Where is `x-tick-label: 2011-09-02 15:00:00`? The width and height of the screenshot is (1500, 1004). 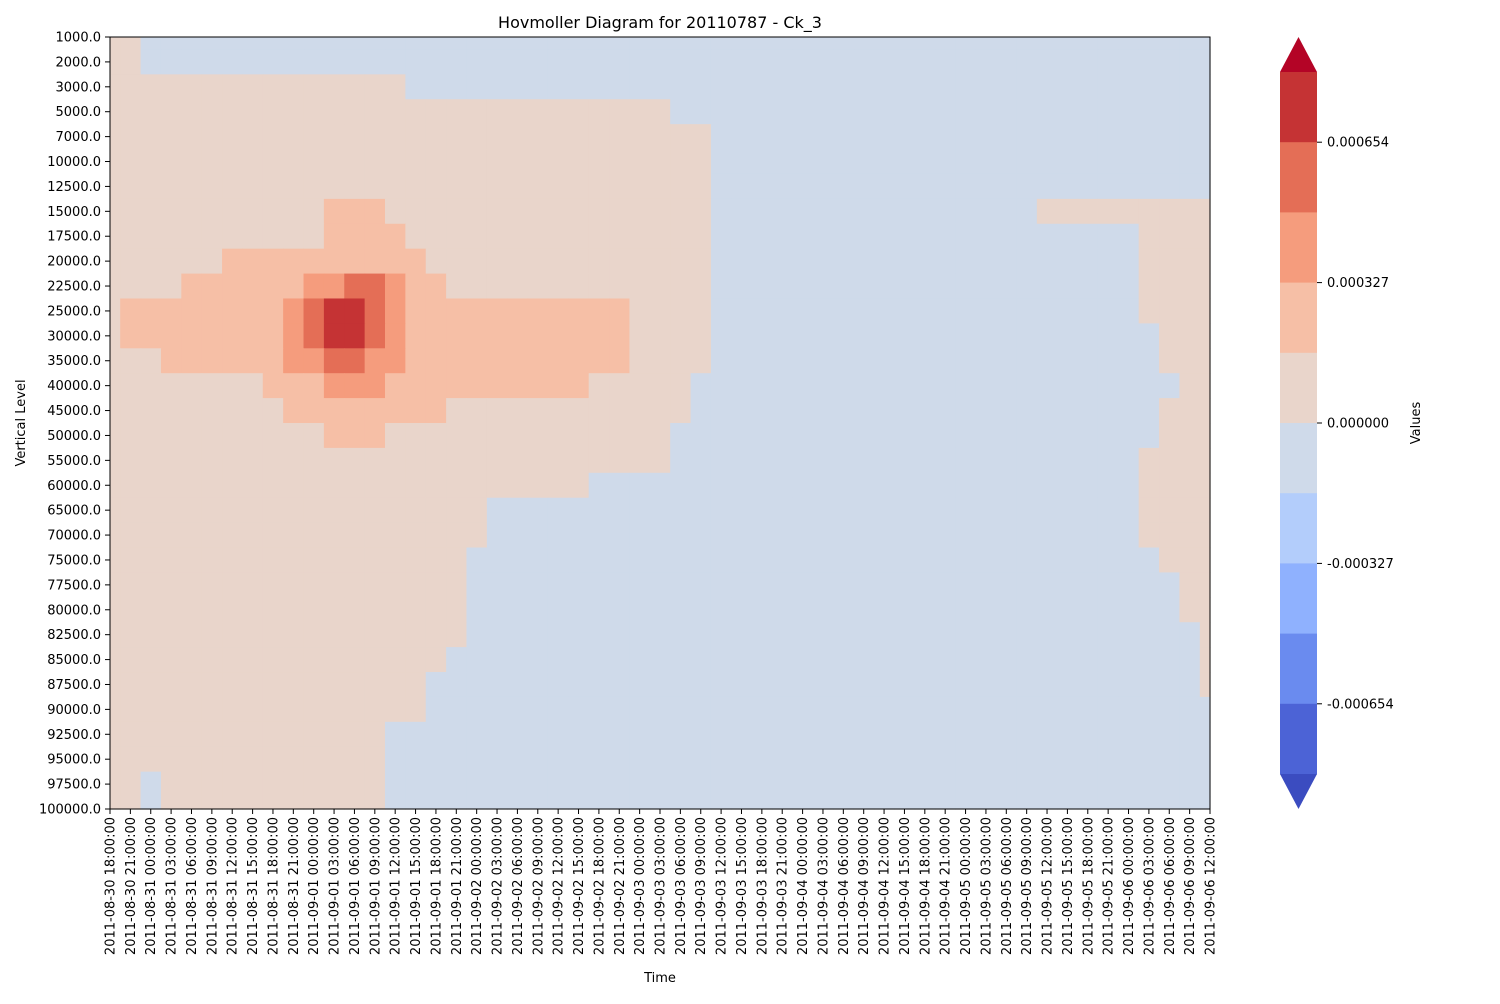
x-tick-label: 2011-09-02 15:00:00 is located at coordinates (579, 886).